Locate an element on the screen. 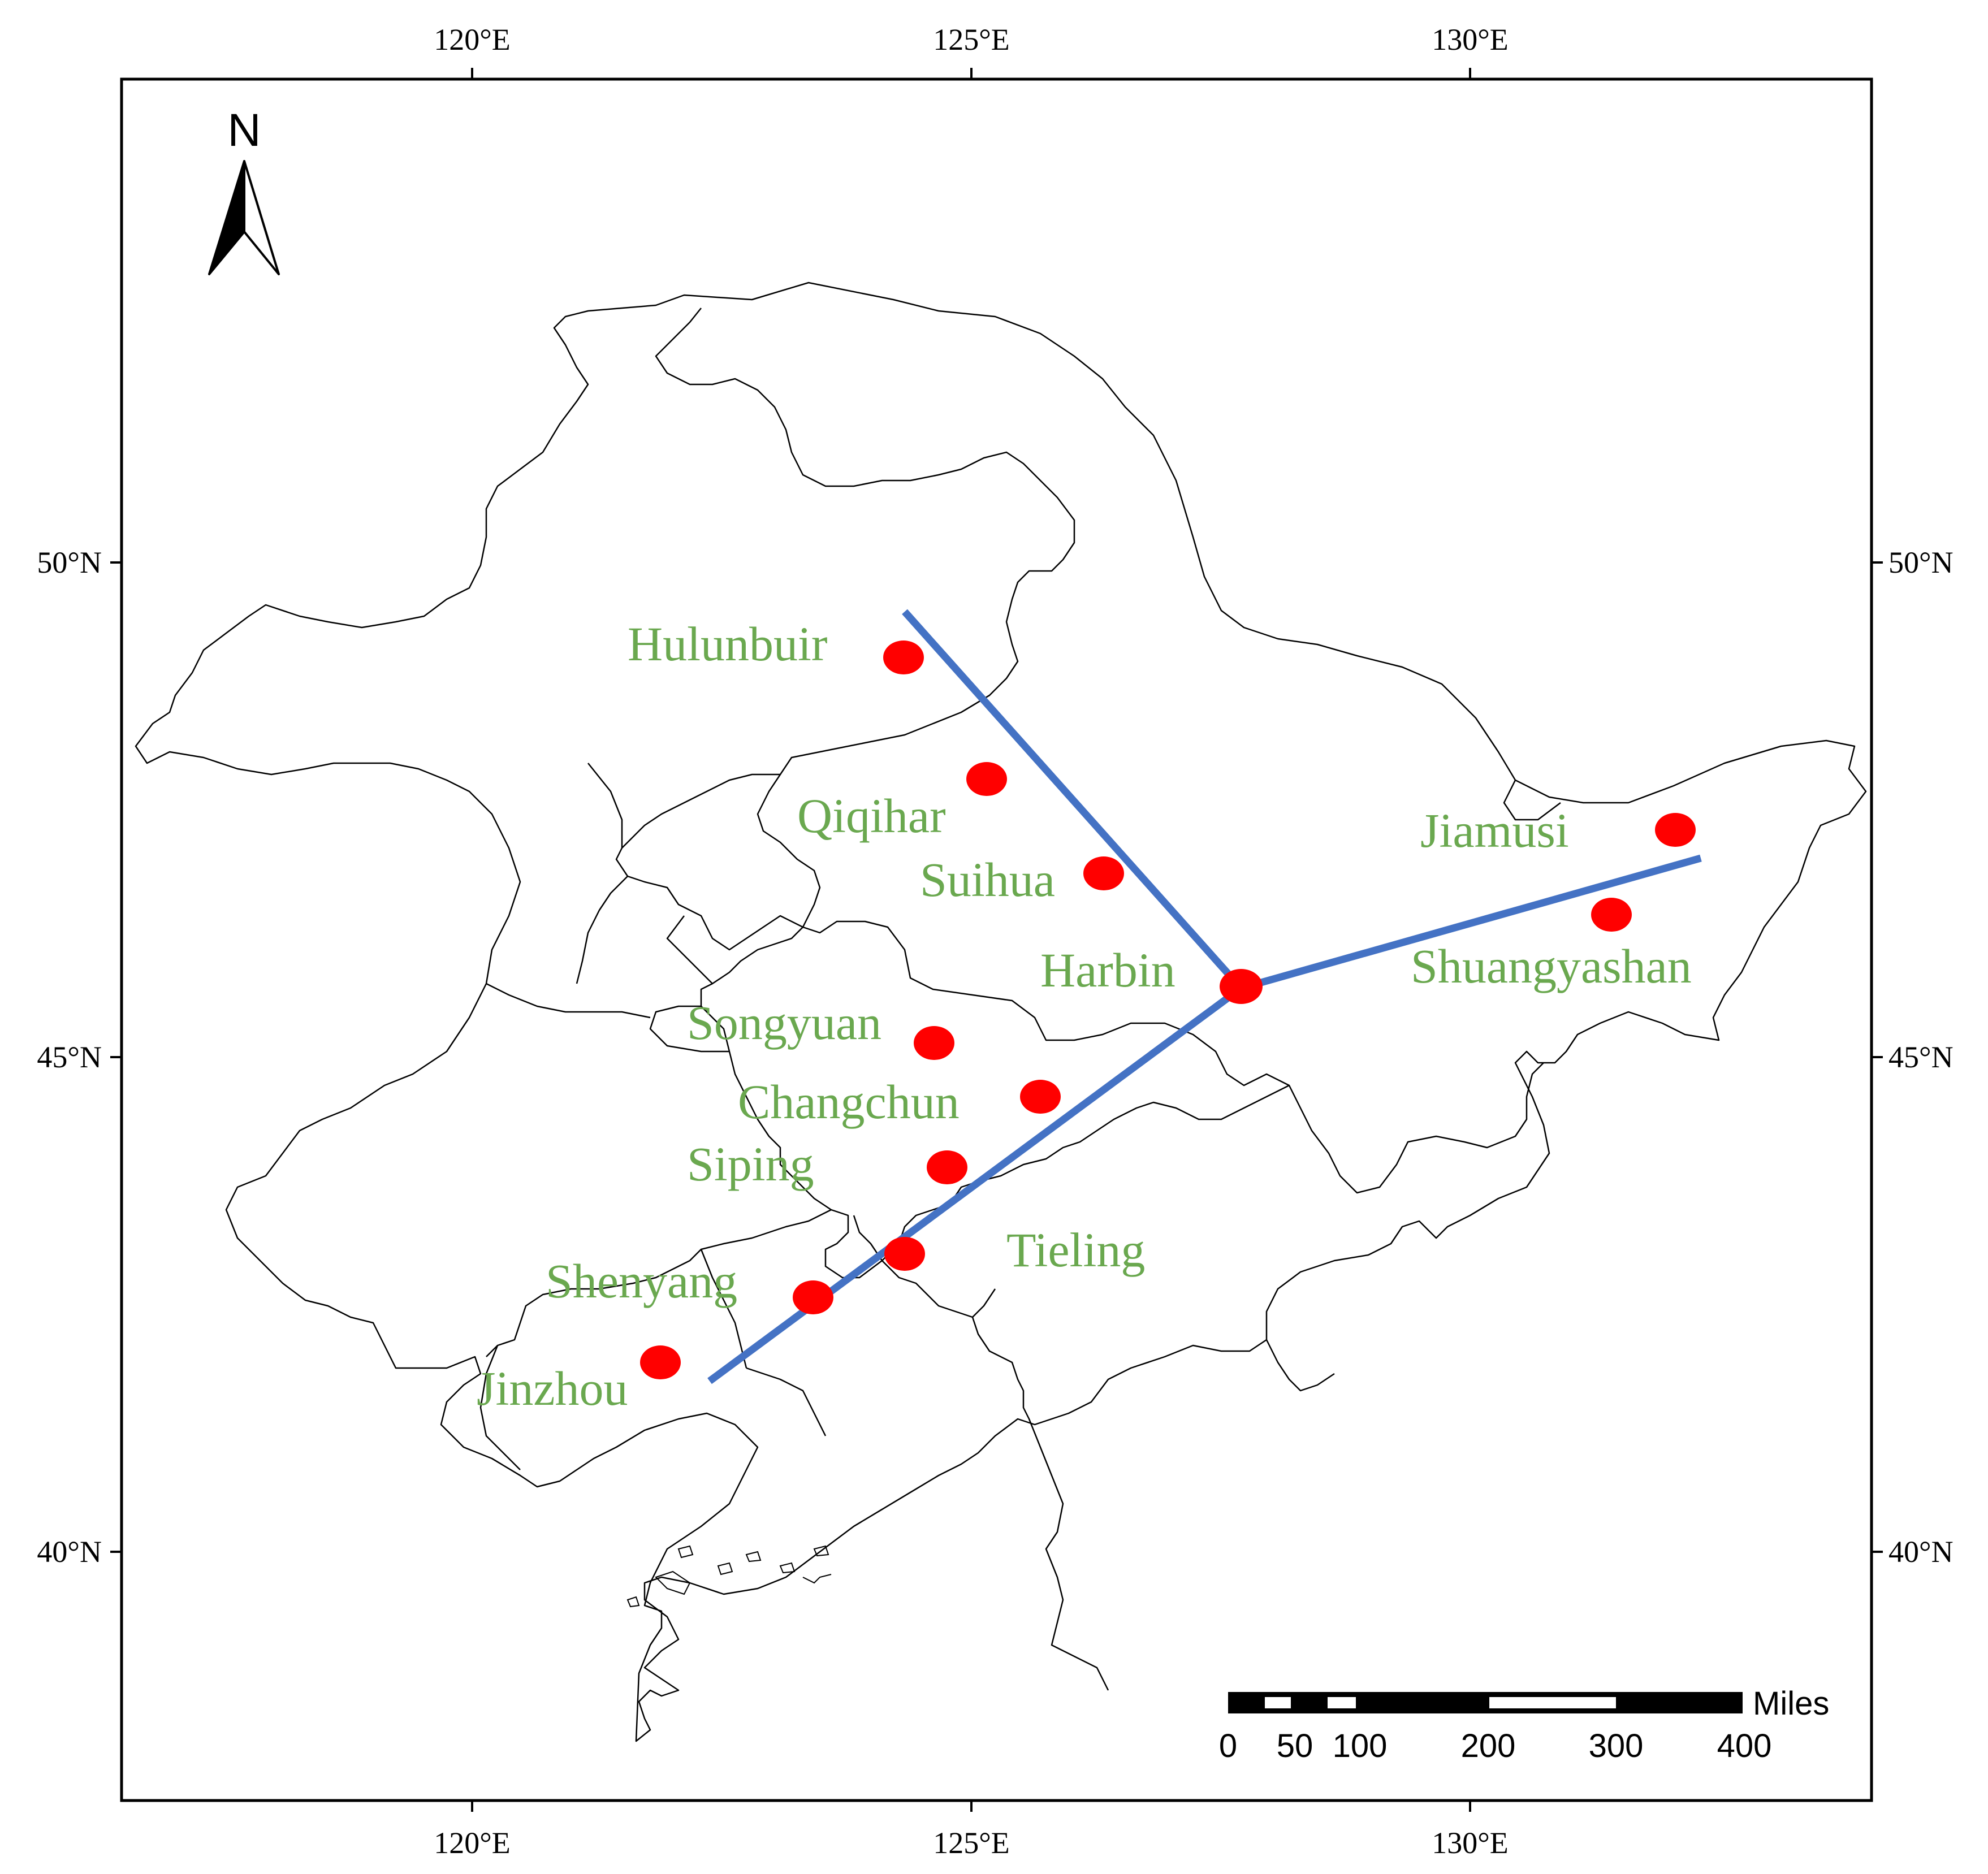 This screenshot has width=1988, height=1874. coastal-islands is located at coordinates (729, 1576).